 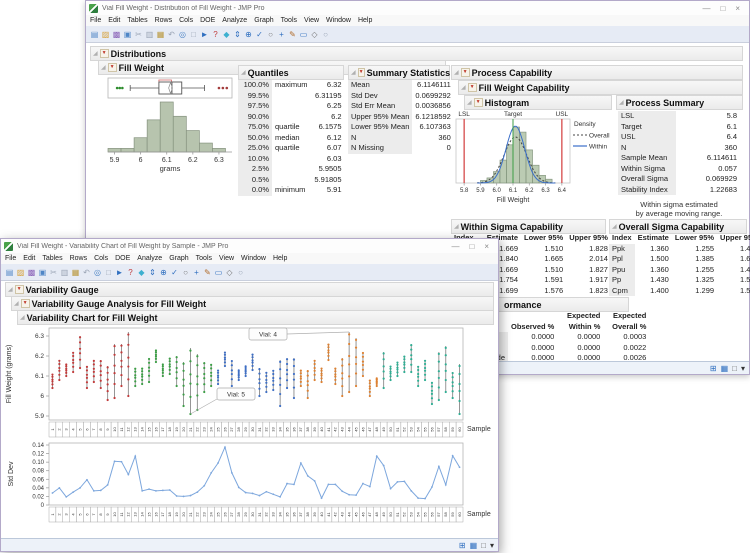 I want to click on section-header-variability-gauge: ◢ ▼ Variability Gauge, so click(x=249, y=289).